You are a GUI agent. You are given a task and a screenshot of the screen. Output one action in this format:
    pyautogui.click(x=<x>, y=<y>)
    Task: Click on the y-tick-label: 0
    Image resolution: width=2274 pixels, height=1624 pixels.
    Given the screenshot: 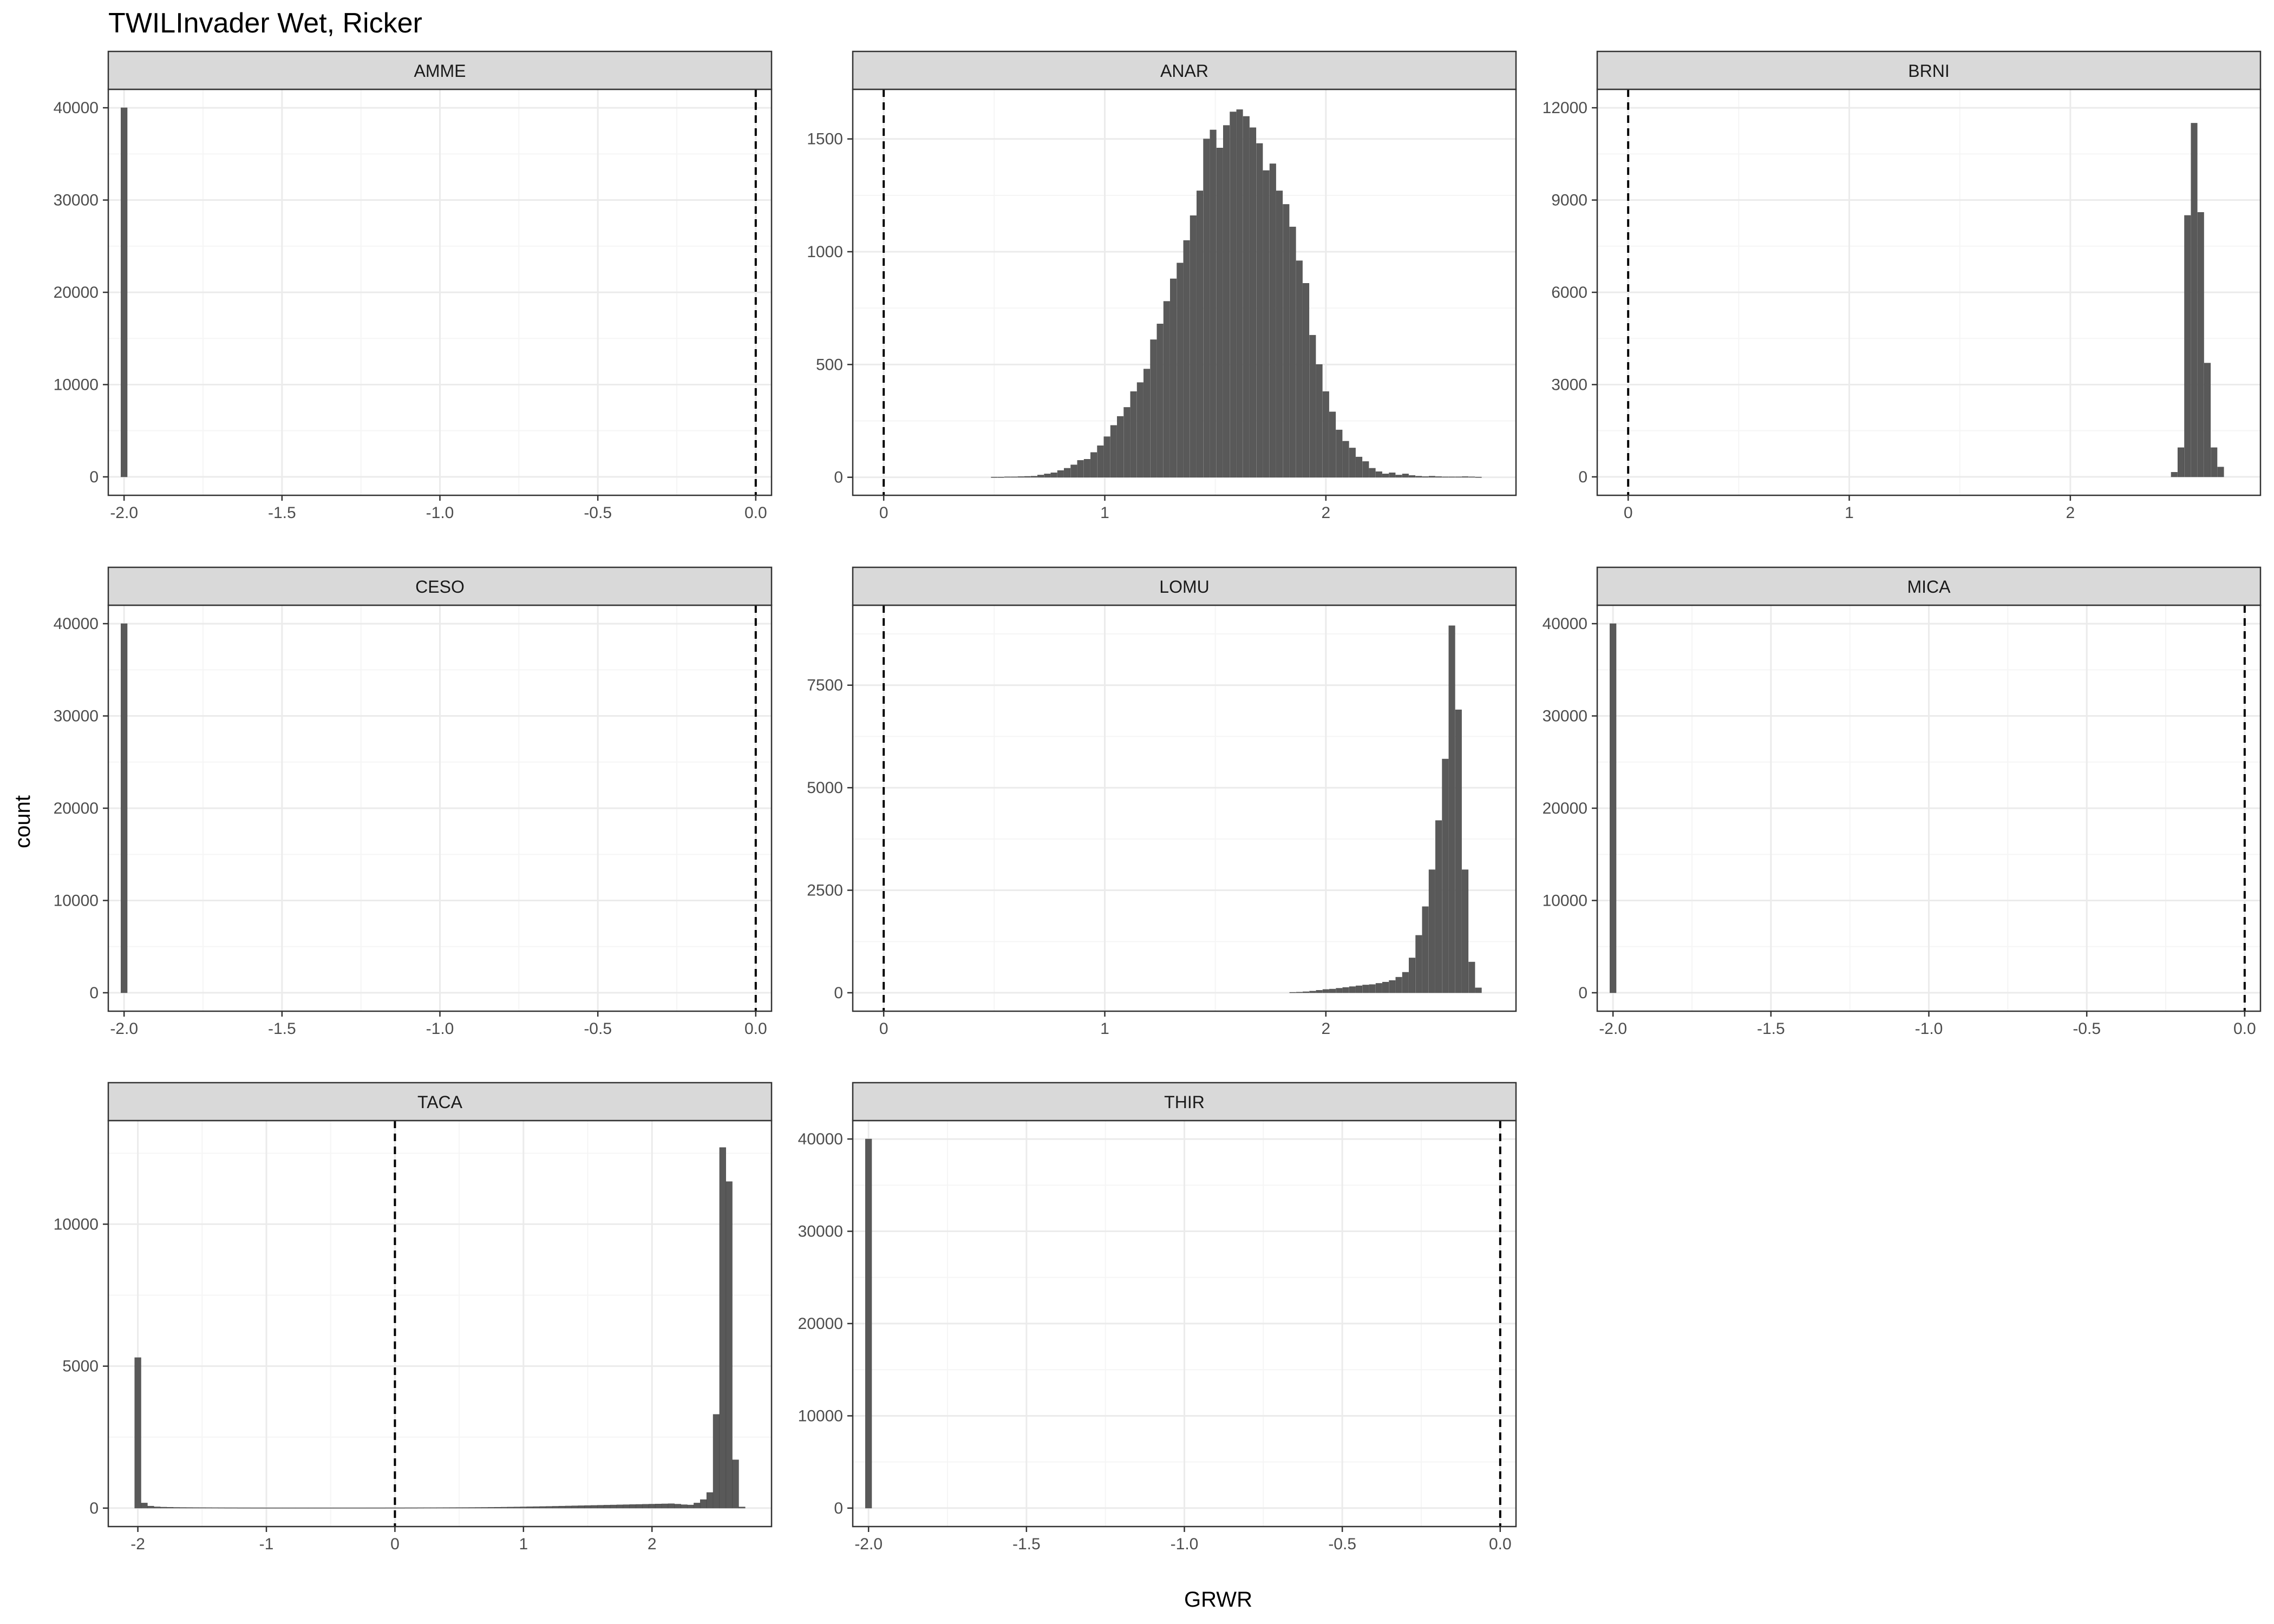 What is the action you would take?
    pyautogui.click(x=839, y=993)
    